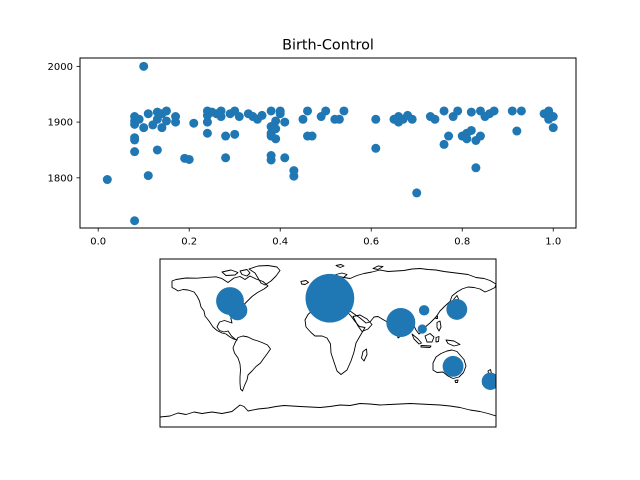  I want to click on x-tick-label: 0.6, so click(371, 242).